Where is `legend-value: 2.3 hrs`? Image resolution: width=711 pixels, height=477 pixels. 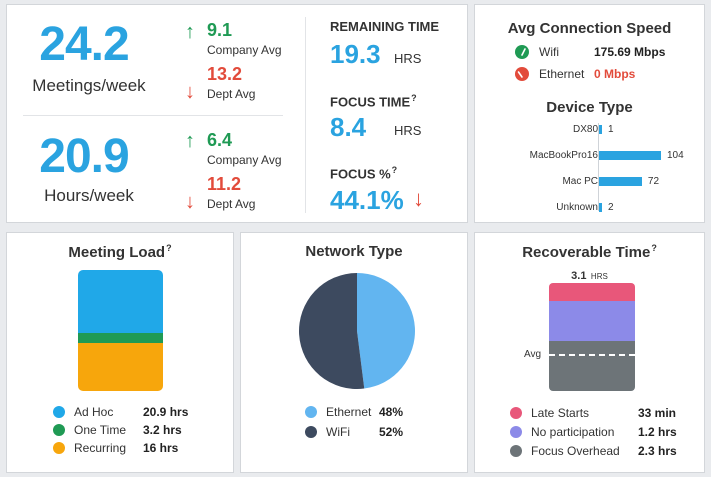 legend-value: 2.3 hrs is located at coordinates (657, 451).